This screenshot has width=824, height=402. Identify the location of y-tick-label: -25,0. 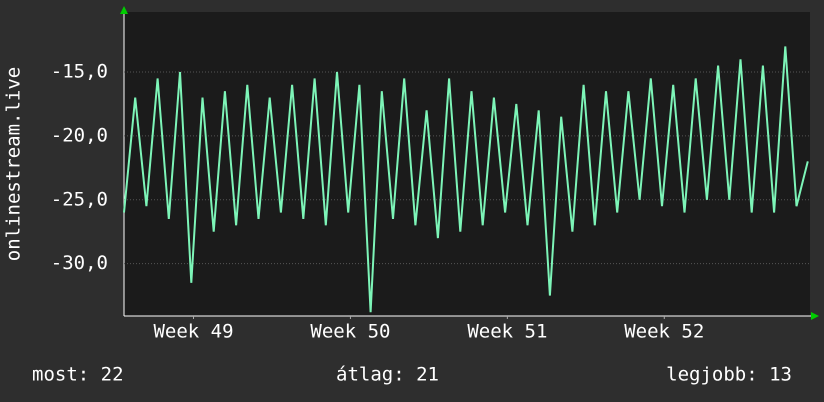
(79, 199).